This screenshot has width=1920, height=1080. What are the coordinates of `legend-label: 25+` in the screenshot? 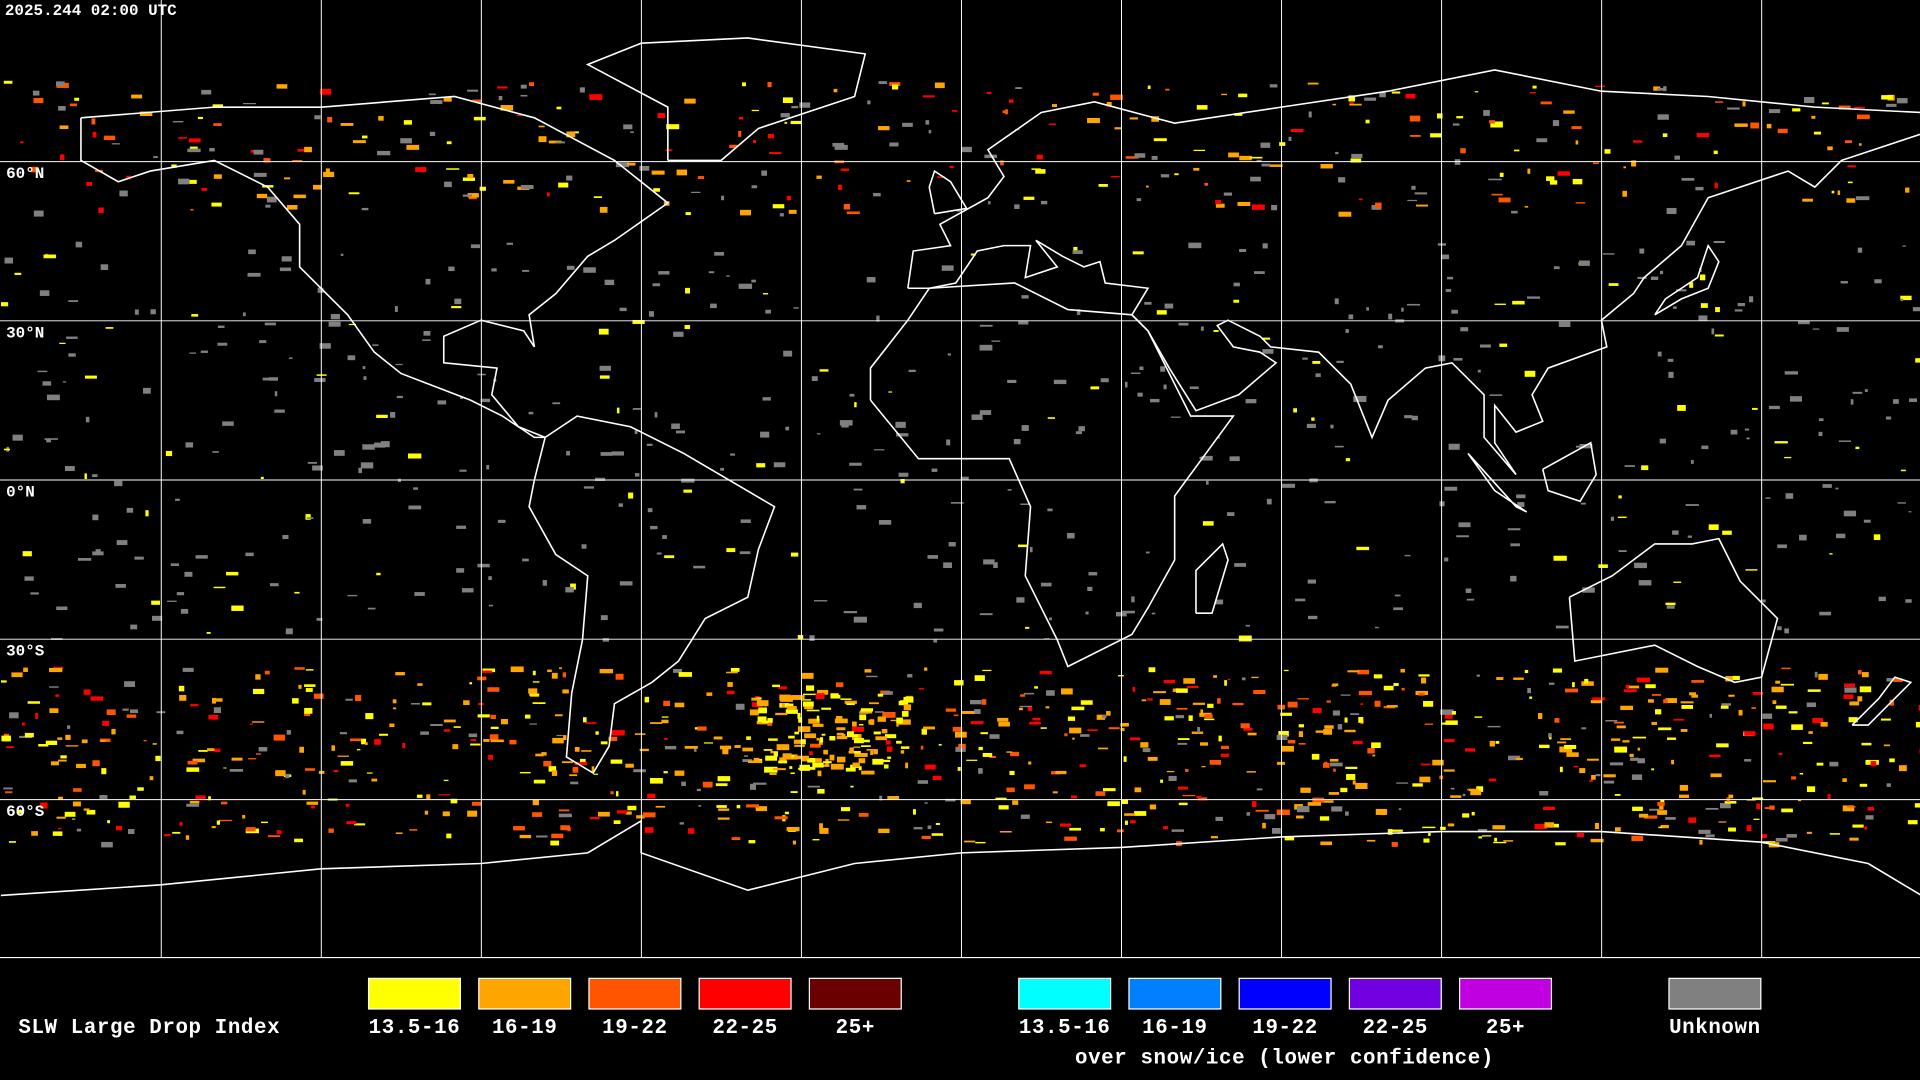 It's located at (855, 1028).